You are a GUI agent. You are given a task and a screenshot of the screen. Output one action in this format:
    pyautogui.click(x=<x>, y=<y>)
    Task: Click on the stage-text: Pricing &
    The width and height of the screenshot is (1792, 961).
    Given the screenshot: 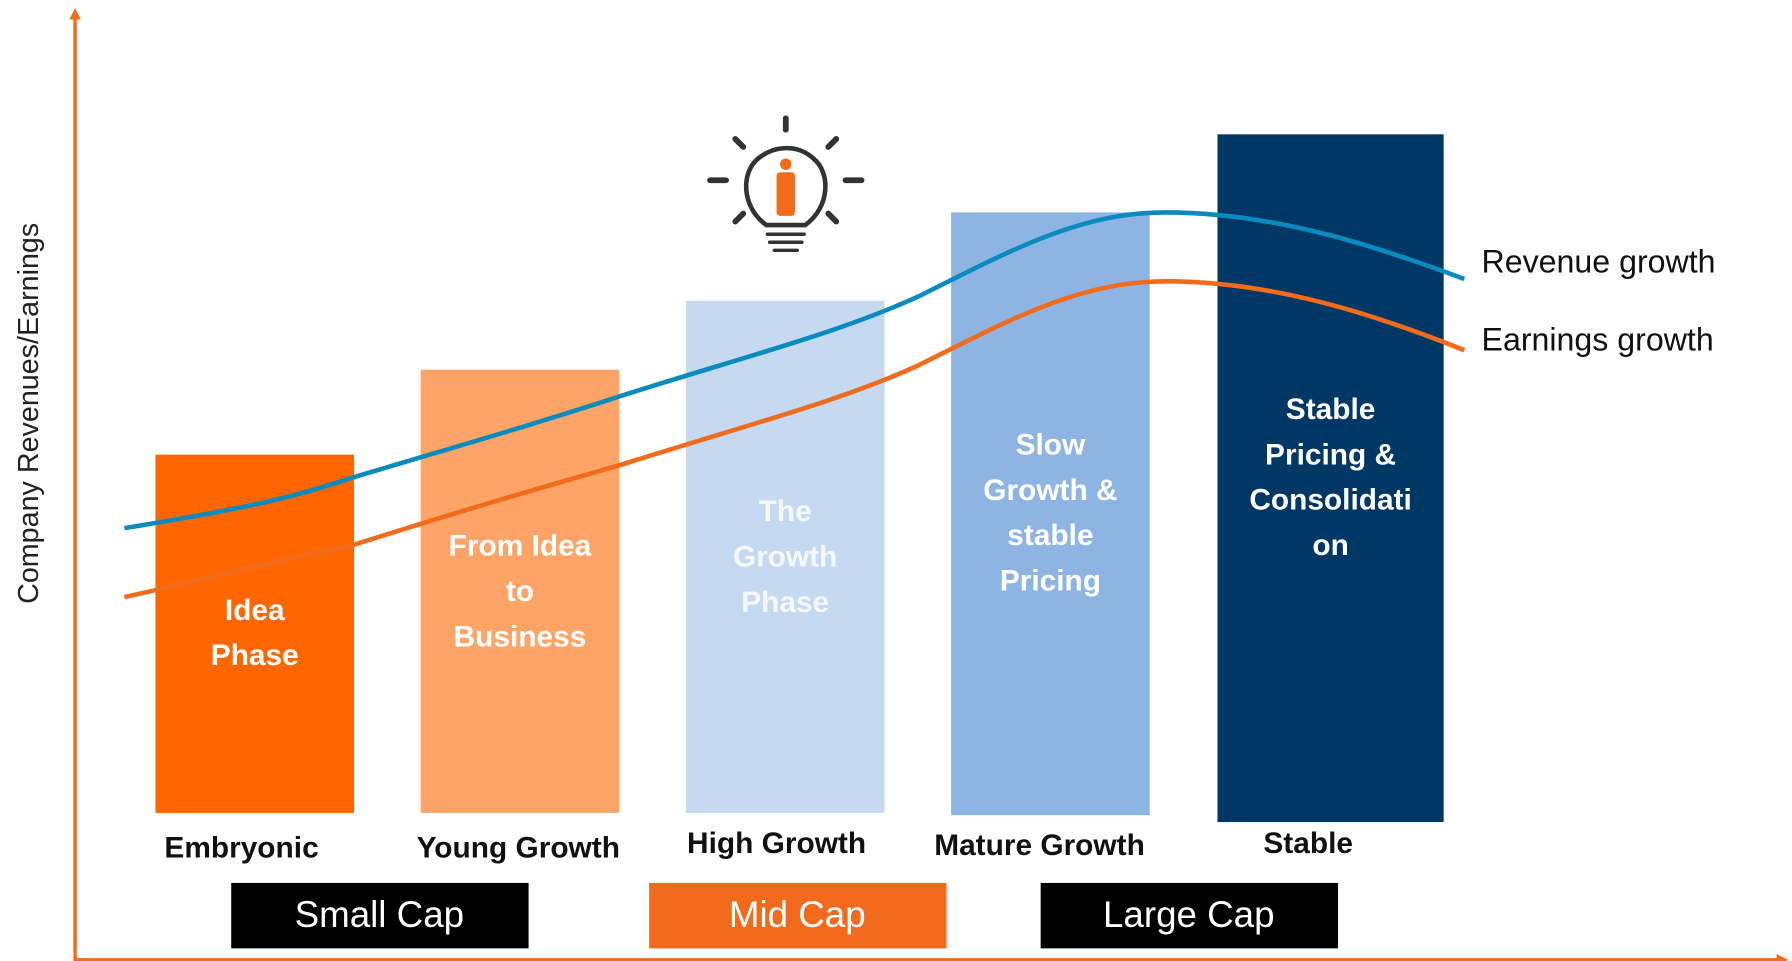 What is the action you would take?
    pyautogui.click(x=1330, y=454)
    